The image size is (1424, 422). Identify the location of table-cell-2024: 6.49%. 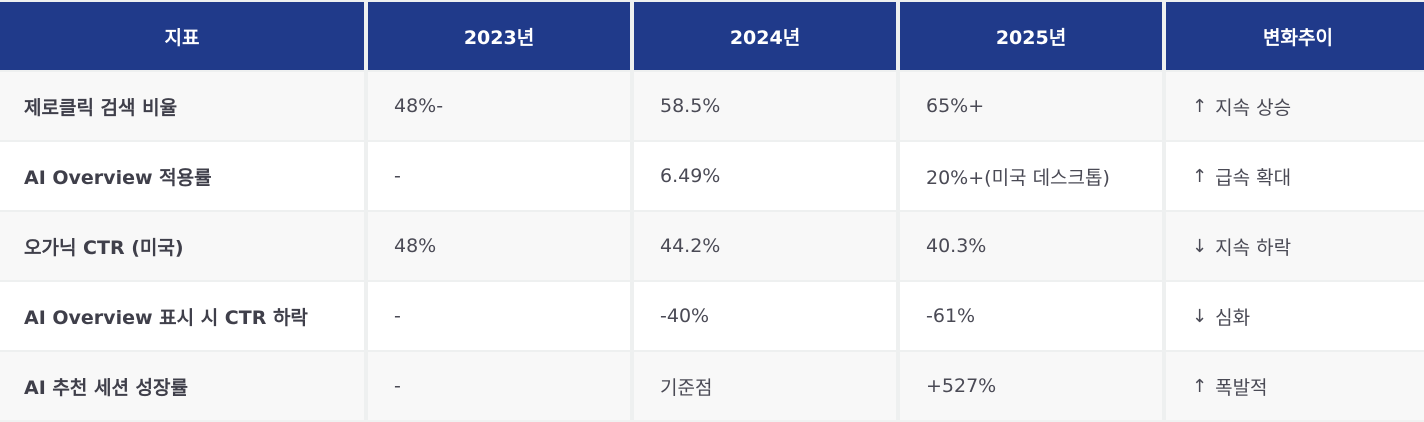
(765, 176).